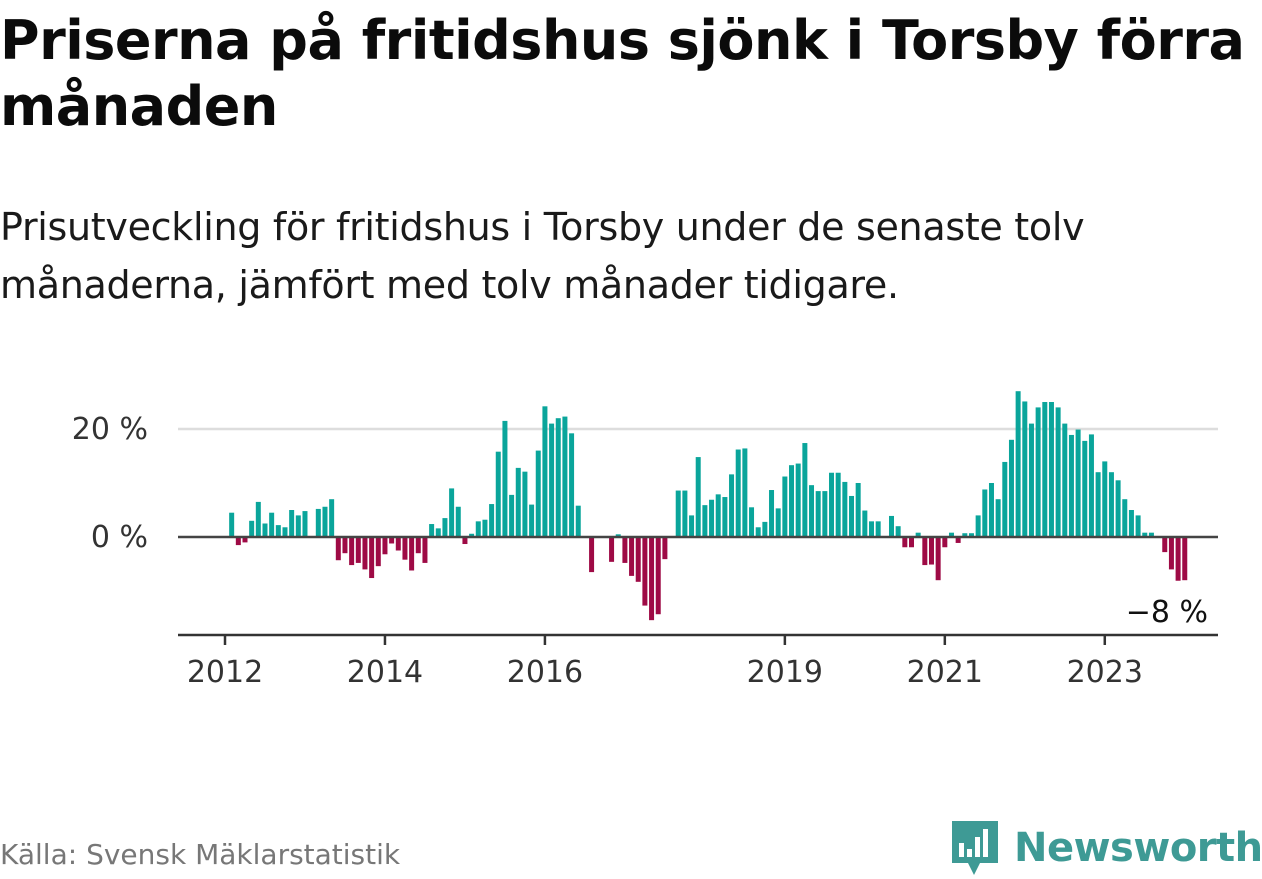 The height and width of the screenshot is (879, 1262). Describe the element at coordinates (945, 672) in the screenshot. I see `x-tick-label: 2021` at that location.